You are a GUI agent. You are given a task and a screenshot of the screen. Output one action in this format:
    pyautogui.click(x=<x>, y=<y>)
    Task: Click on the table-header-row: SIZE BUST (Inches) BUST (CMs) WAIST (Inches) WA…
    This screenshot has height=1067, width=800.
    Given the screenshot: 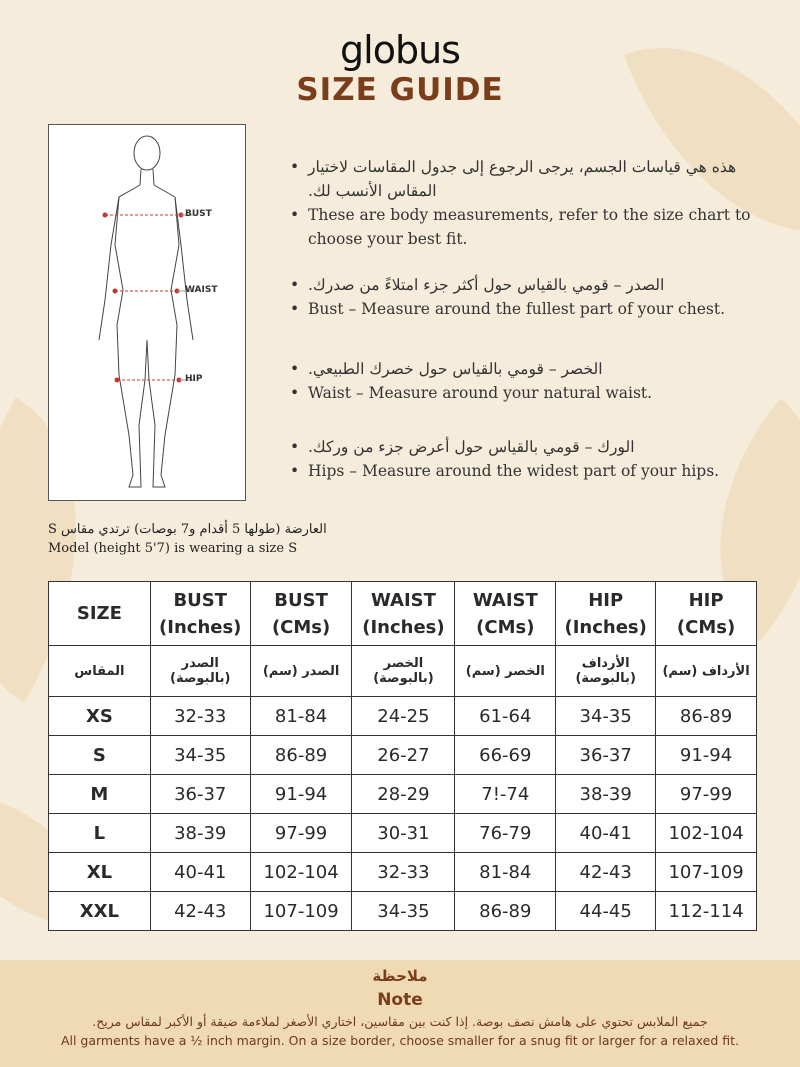 What is the action you would take?
    pyautogui.click(x=402, y=613)
    